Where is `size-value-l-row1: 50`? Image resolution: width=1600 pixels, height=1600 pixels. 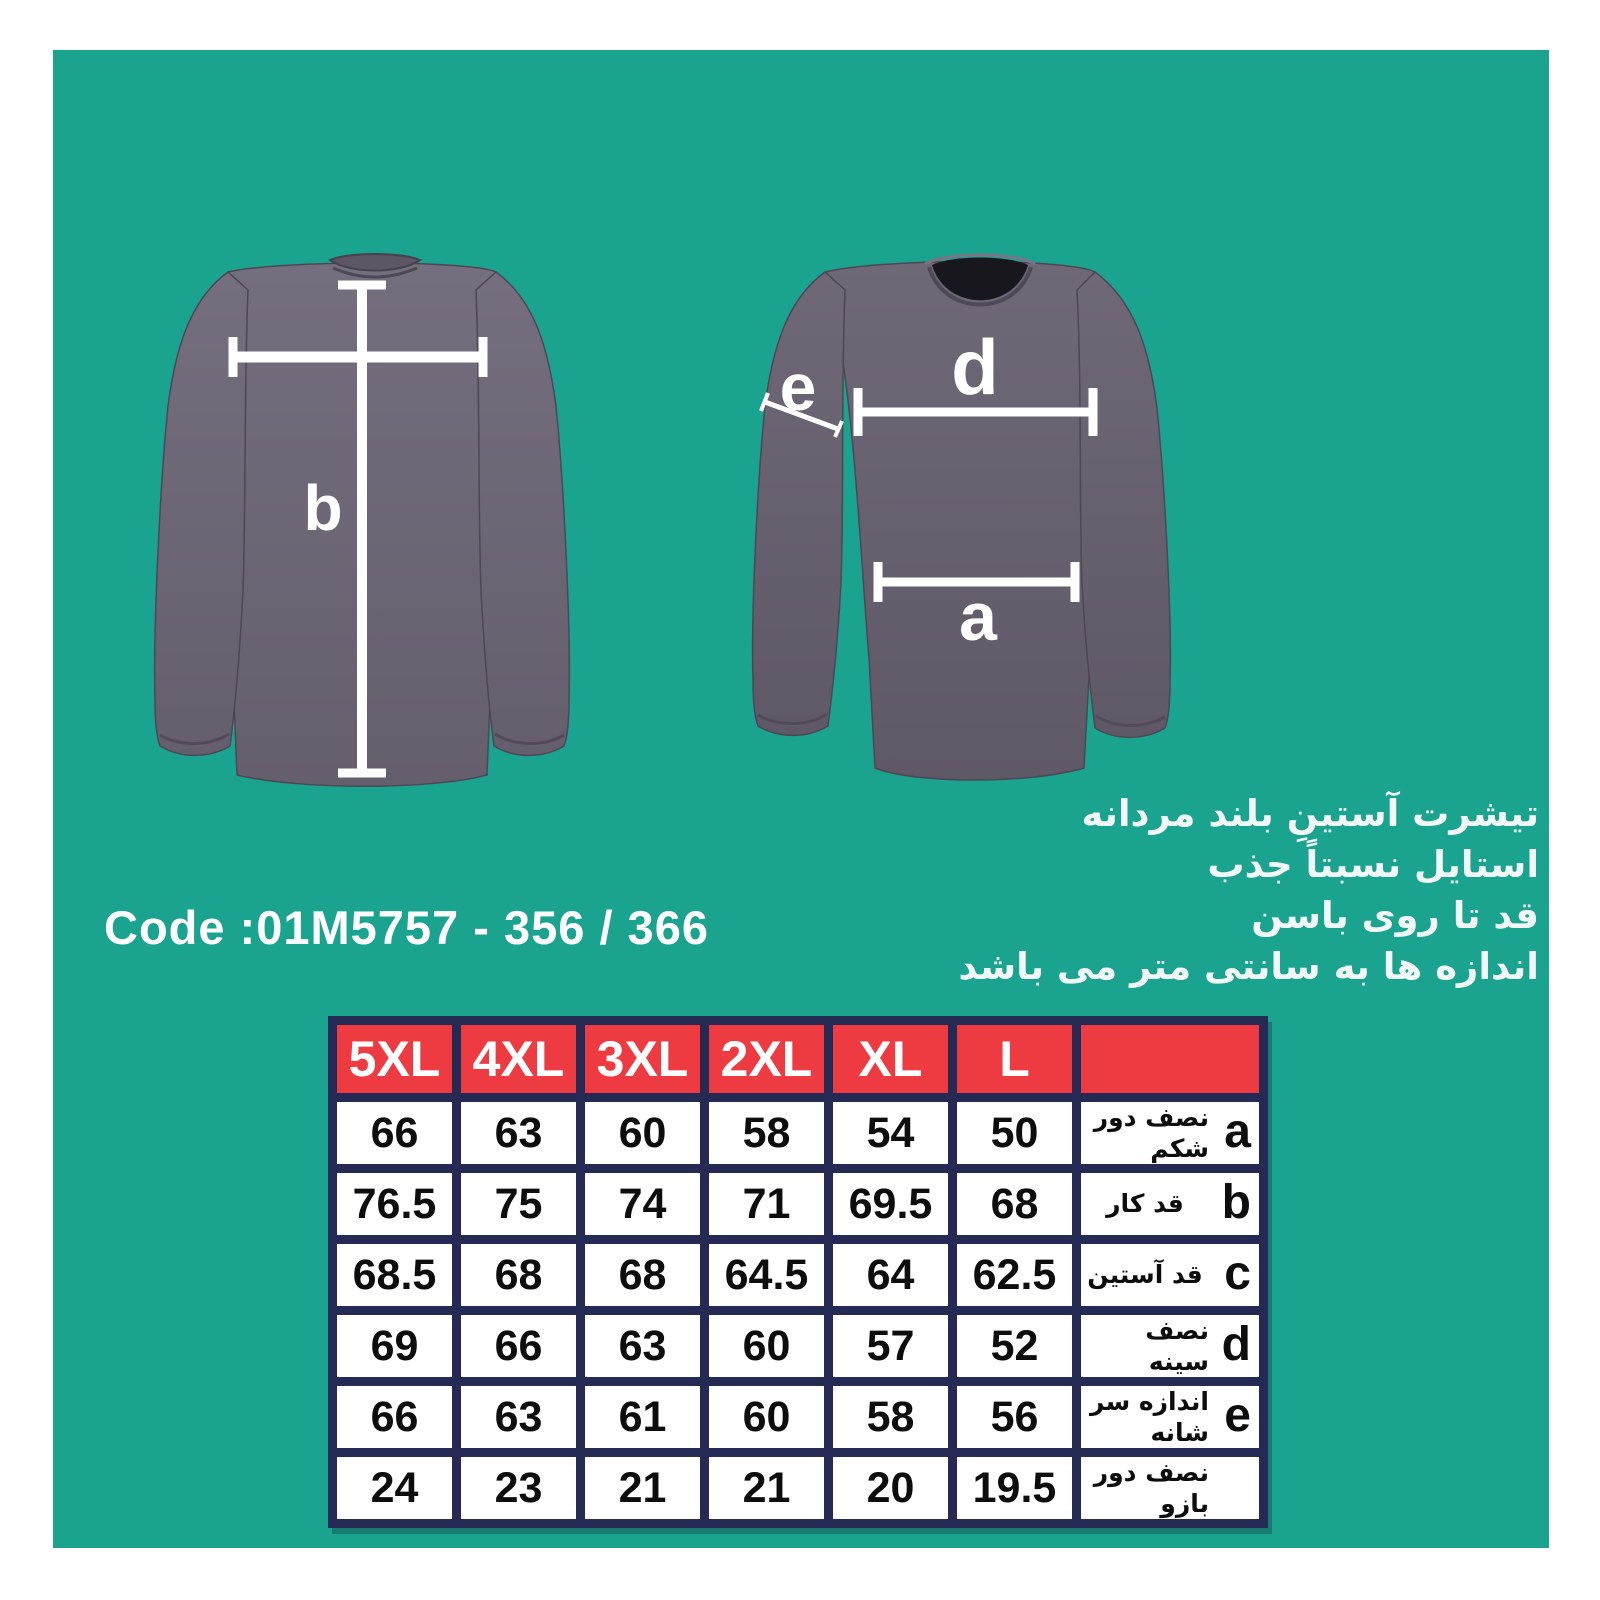 size-value-l-row1: 50 is located at coordinates (1014, 1133).